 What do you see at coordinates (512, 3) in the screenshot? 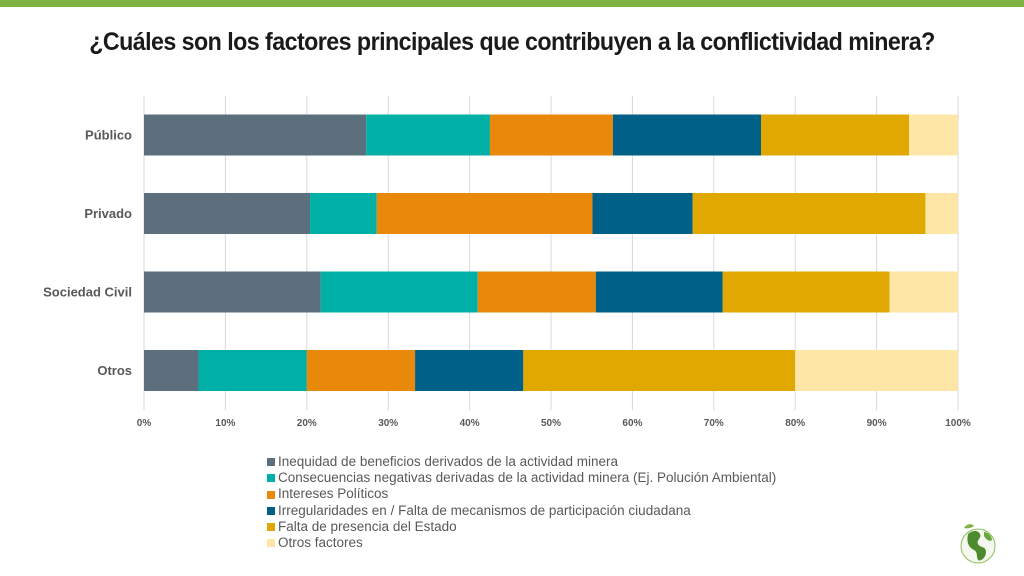
I see `top-accent-bar` at bounding box center [512, 3].